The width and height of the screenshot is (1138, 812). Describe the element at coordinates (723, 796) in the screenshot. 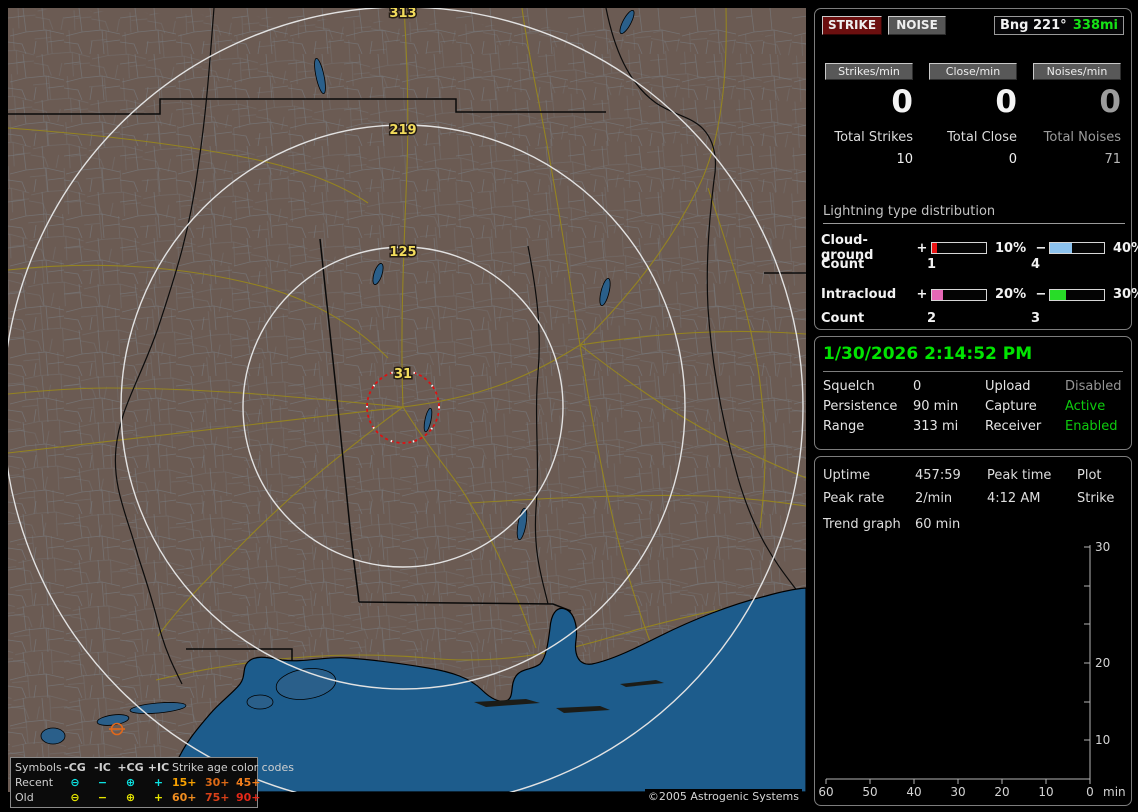

I see `copyright-text: ©2005 Astrogenic Systems` at that location.